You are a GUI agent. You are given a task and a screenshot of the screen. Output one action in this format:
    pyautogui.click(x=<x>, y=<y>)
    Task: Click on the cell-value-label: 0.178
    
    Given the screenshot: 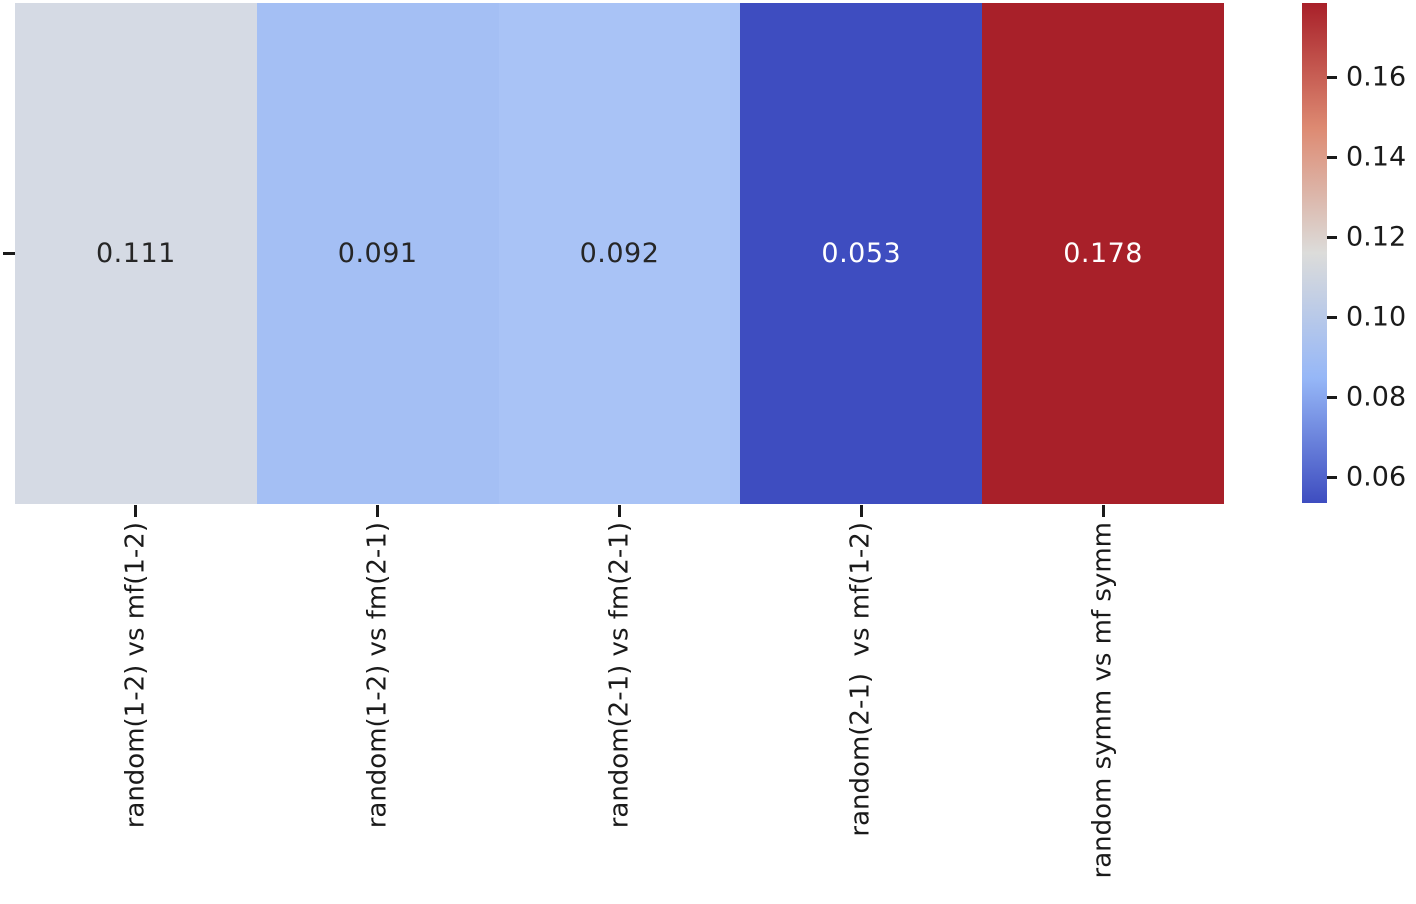 What is the action you would take?
    pyautogui.click(x=1103, y=253)
    